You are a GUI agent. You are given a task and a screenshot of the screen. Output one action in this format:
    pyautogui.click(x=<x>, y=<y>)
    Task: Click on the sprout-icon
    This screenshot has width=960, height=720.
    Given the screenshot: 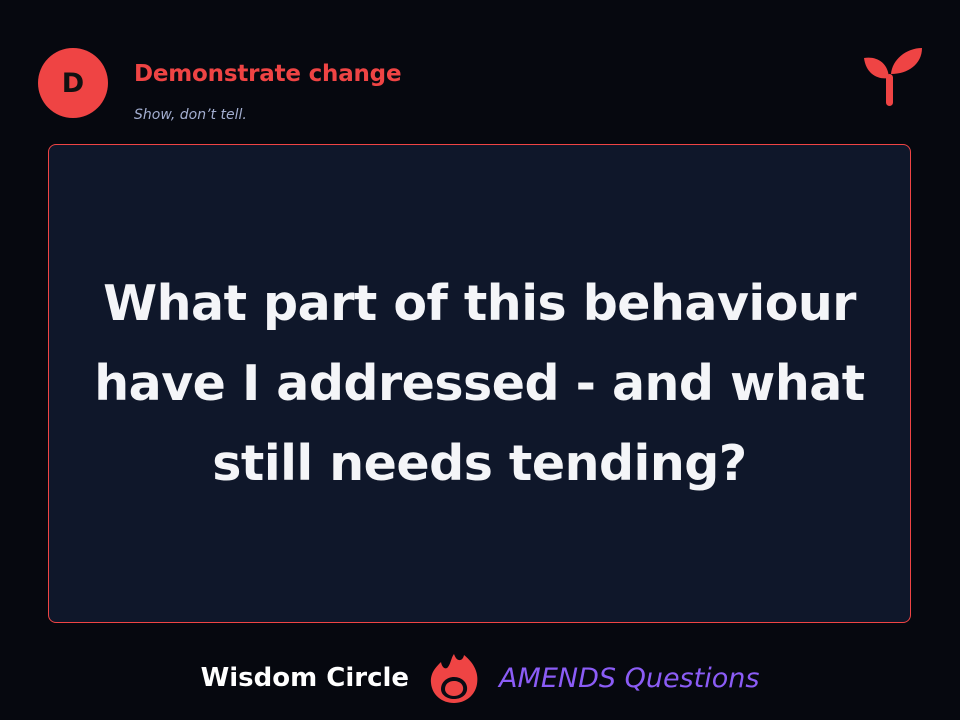 What is the action you would take?
    pyautogui.click(x=893, y=77)
    